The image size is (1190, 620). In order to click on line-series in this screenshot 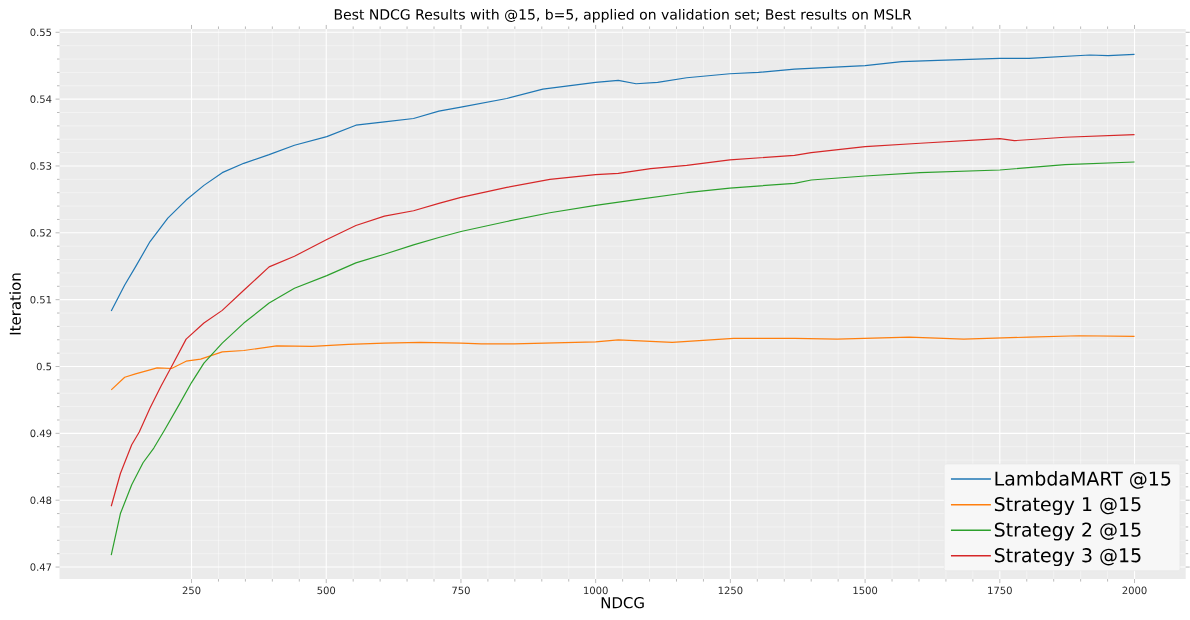, I will do `click(623, 363)`.